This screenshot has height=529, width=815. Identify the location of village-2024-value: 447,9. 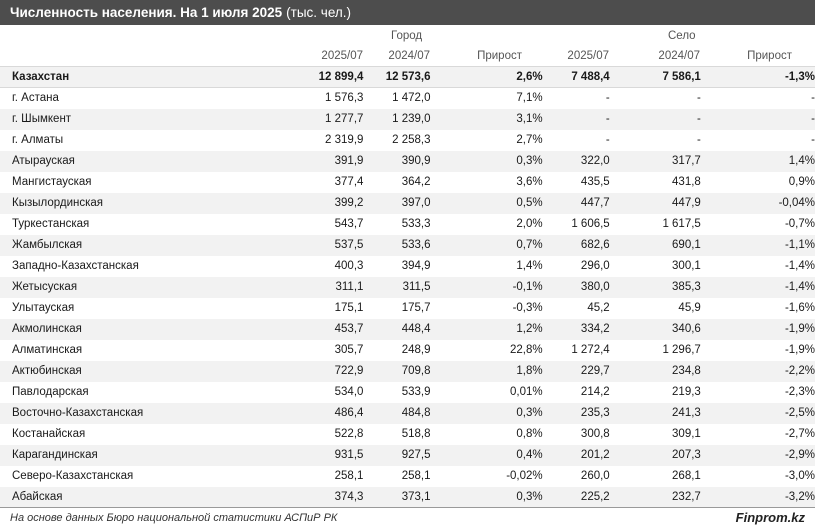
(655, 203).